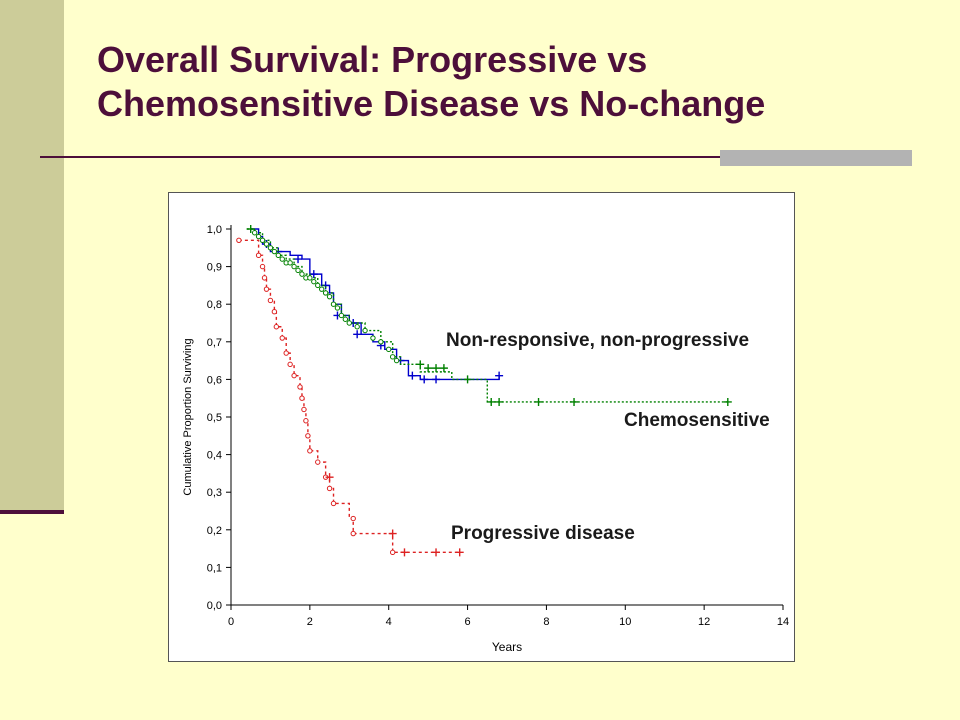 Image resolution: width=960 pixels, height=720 pixels. What do you see at coordinates (214, 531) in the screenshot?
I see `y-tick-label: 0,2` at bounding box center [214, 531].